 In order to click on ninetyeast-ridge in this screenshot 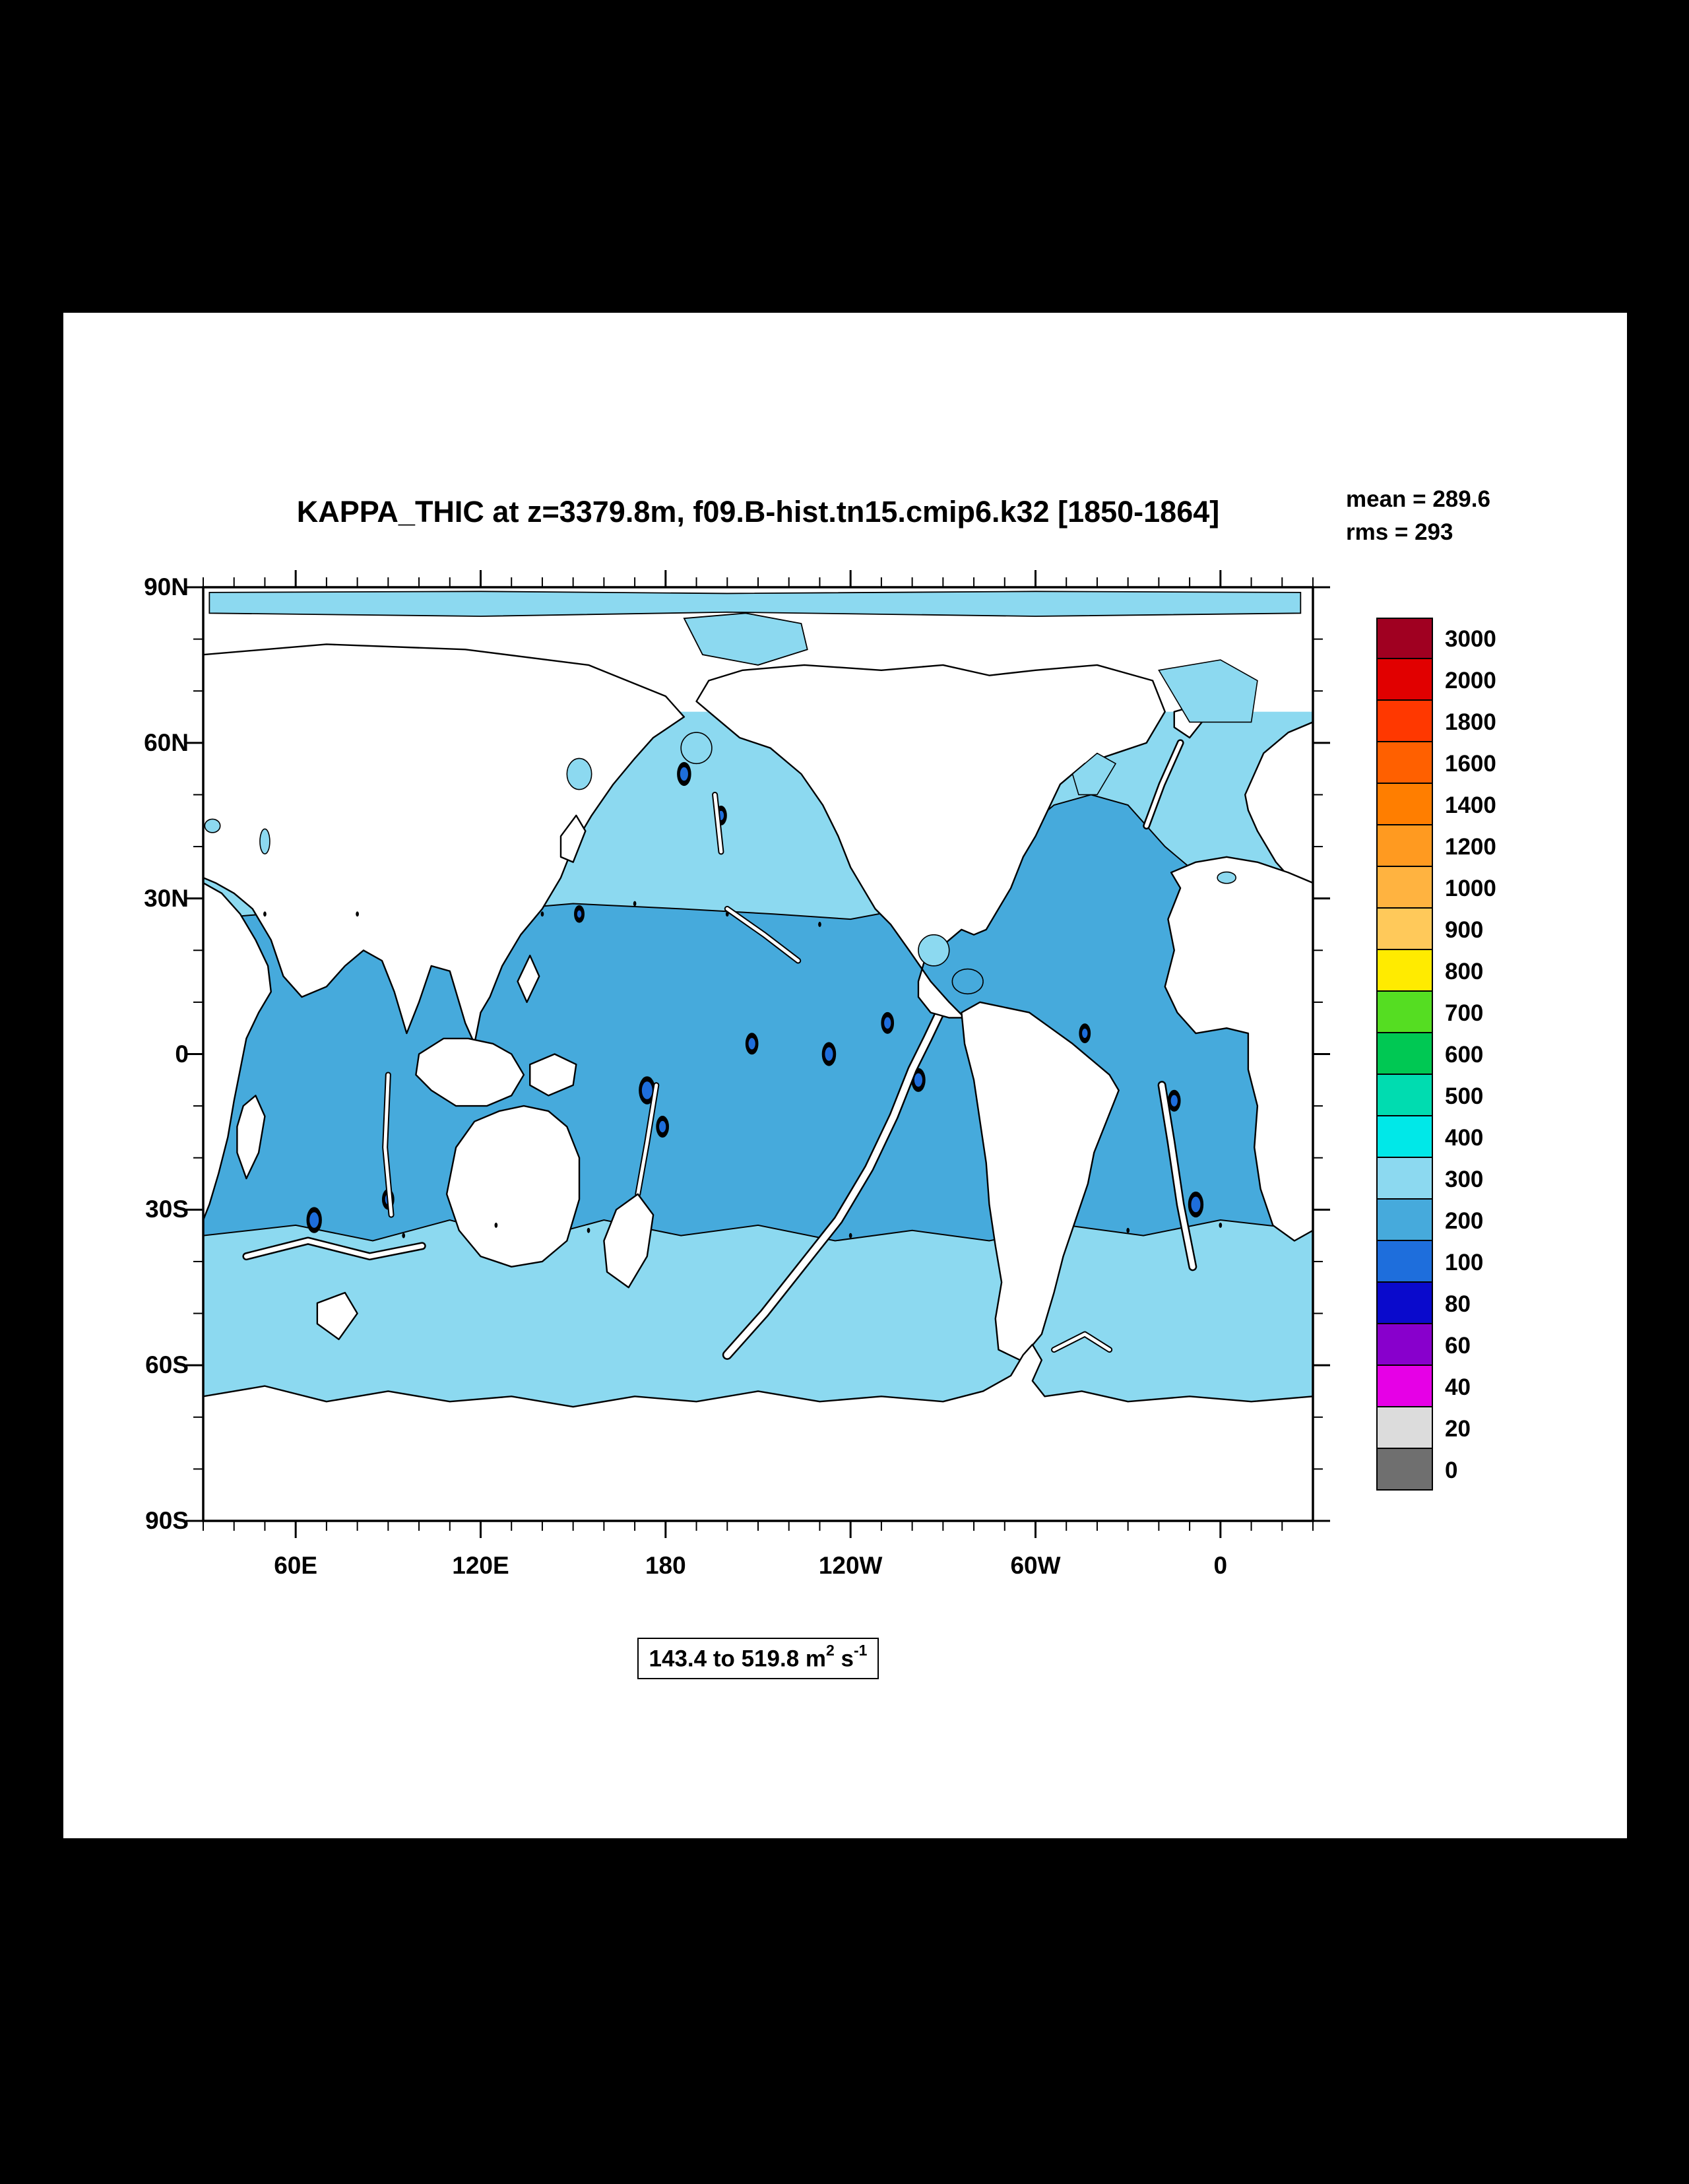, I will do `click(388, 1145)`.